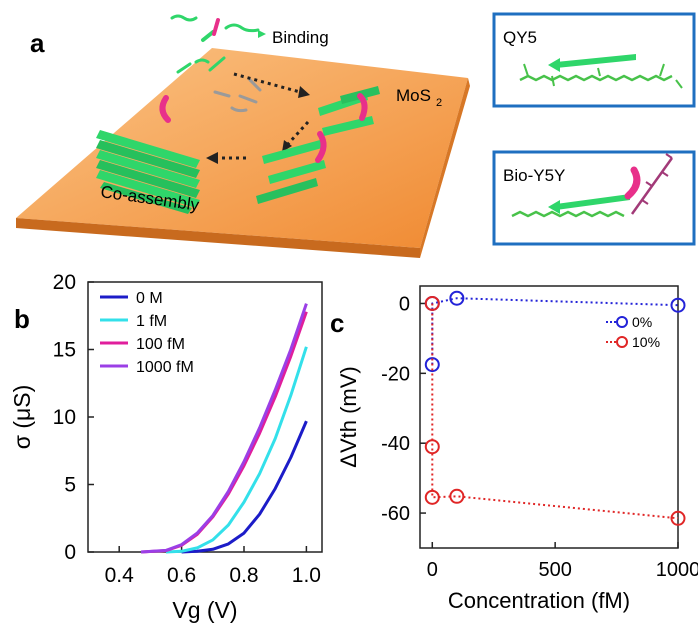 This screenshot has height=630, width=698. What do you see at coordinates (22, 417) in the screenshot?
I see `y-axis-label: σ (μS)` at bounding box center [22, 417].